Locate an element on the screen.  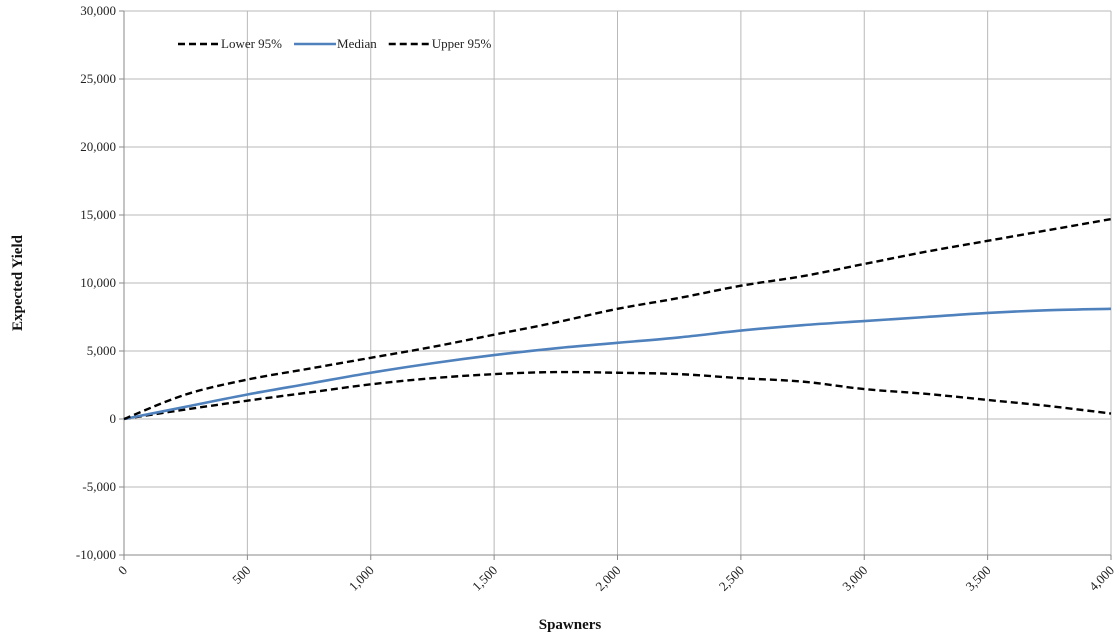
y-tick-label: 10,000 is located at coordinates (98, 282).